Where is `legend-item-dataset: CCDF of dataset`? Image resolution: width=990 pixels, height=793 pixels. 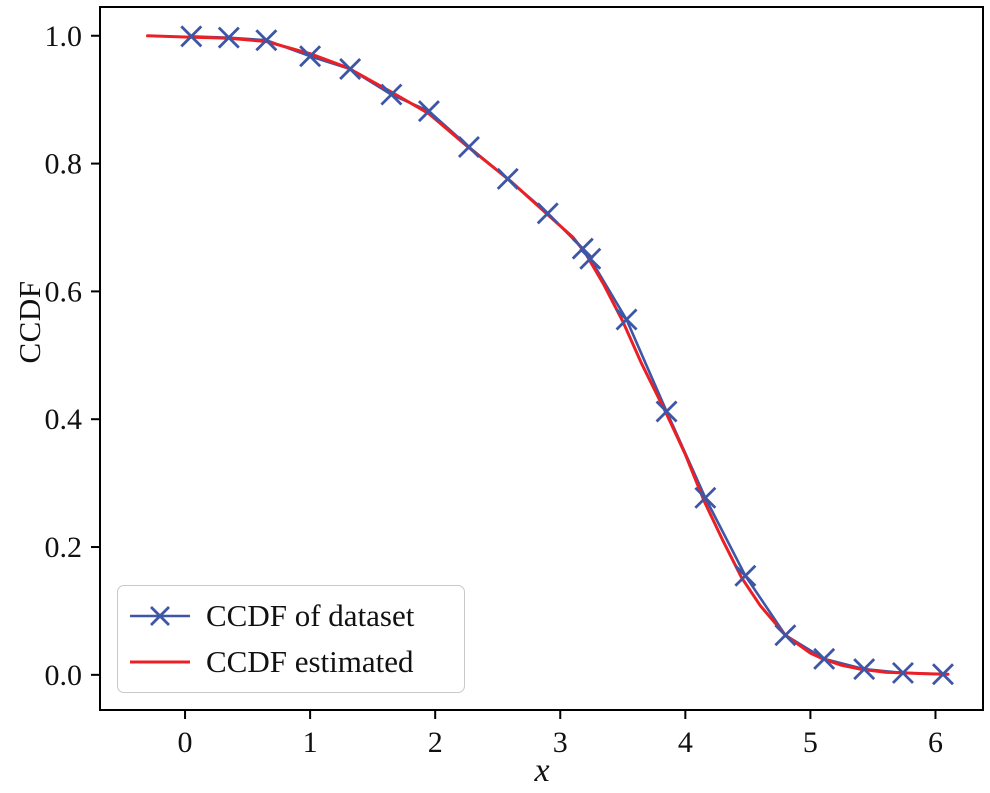 legend-item-dataset: CCDF of dataset is located at coordinates (292, 616).